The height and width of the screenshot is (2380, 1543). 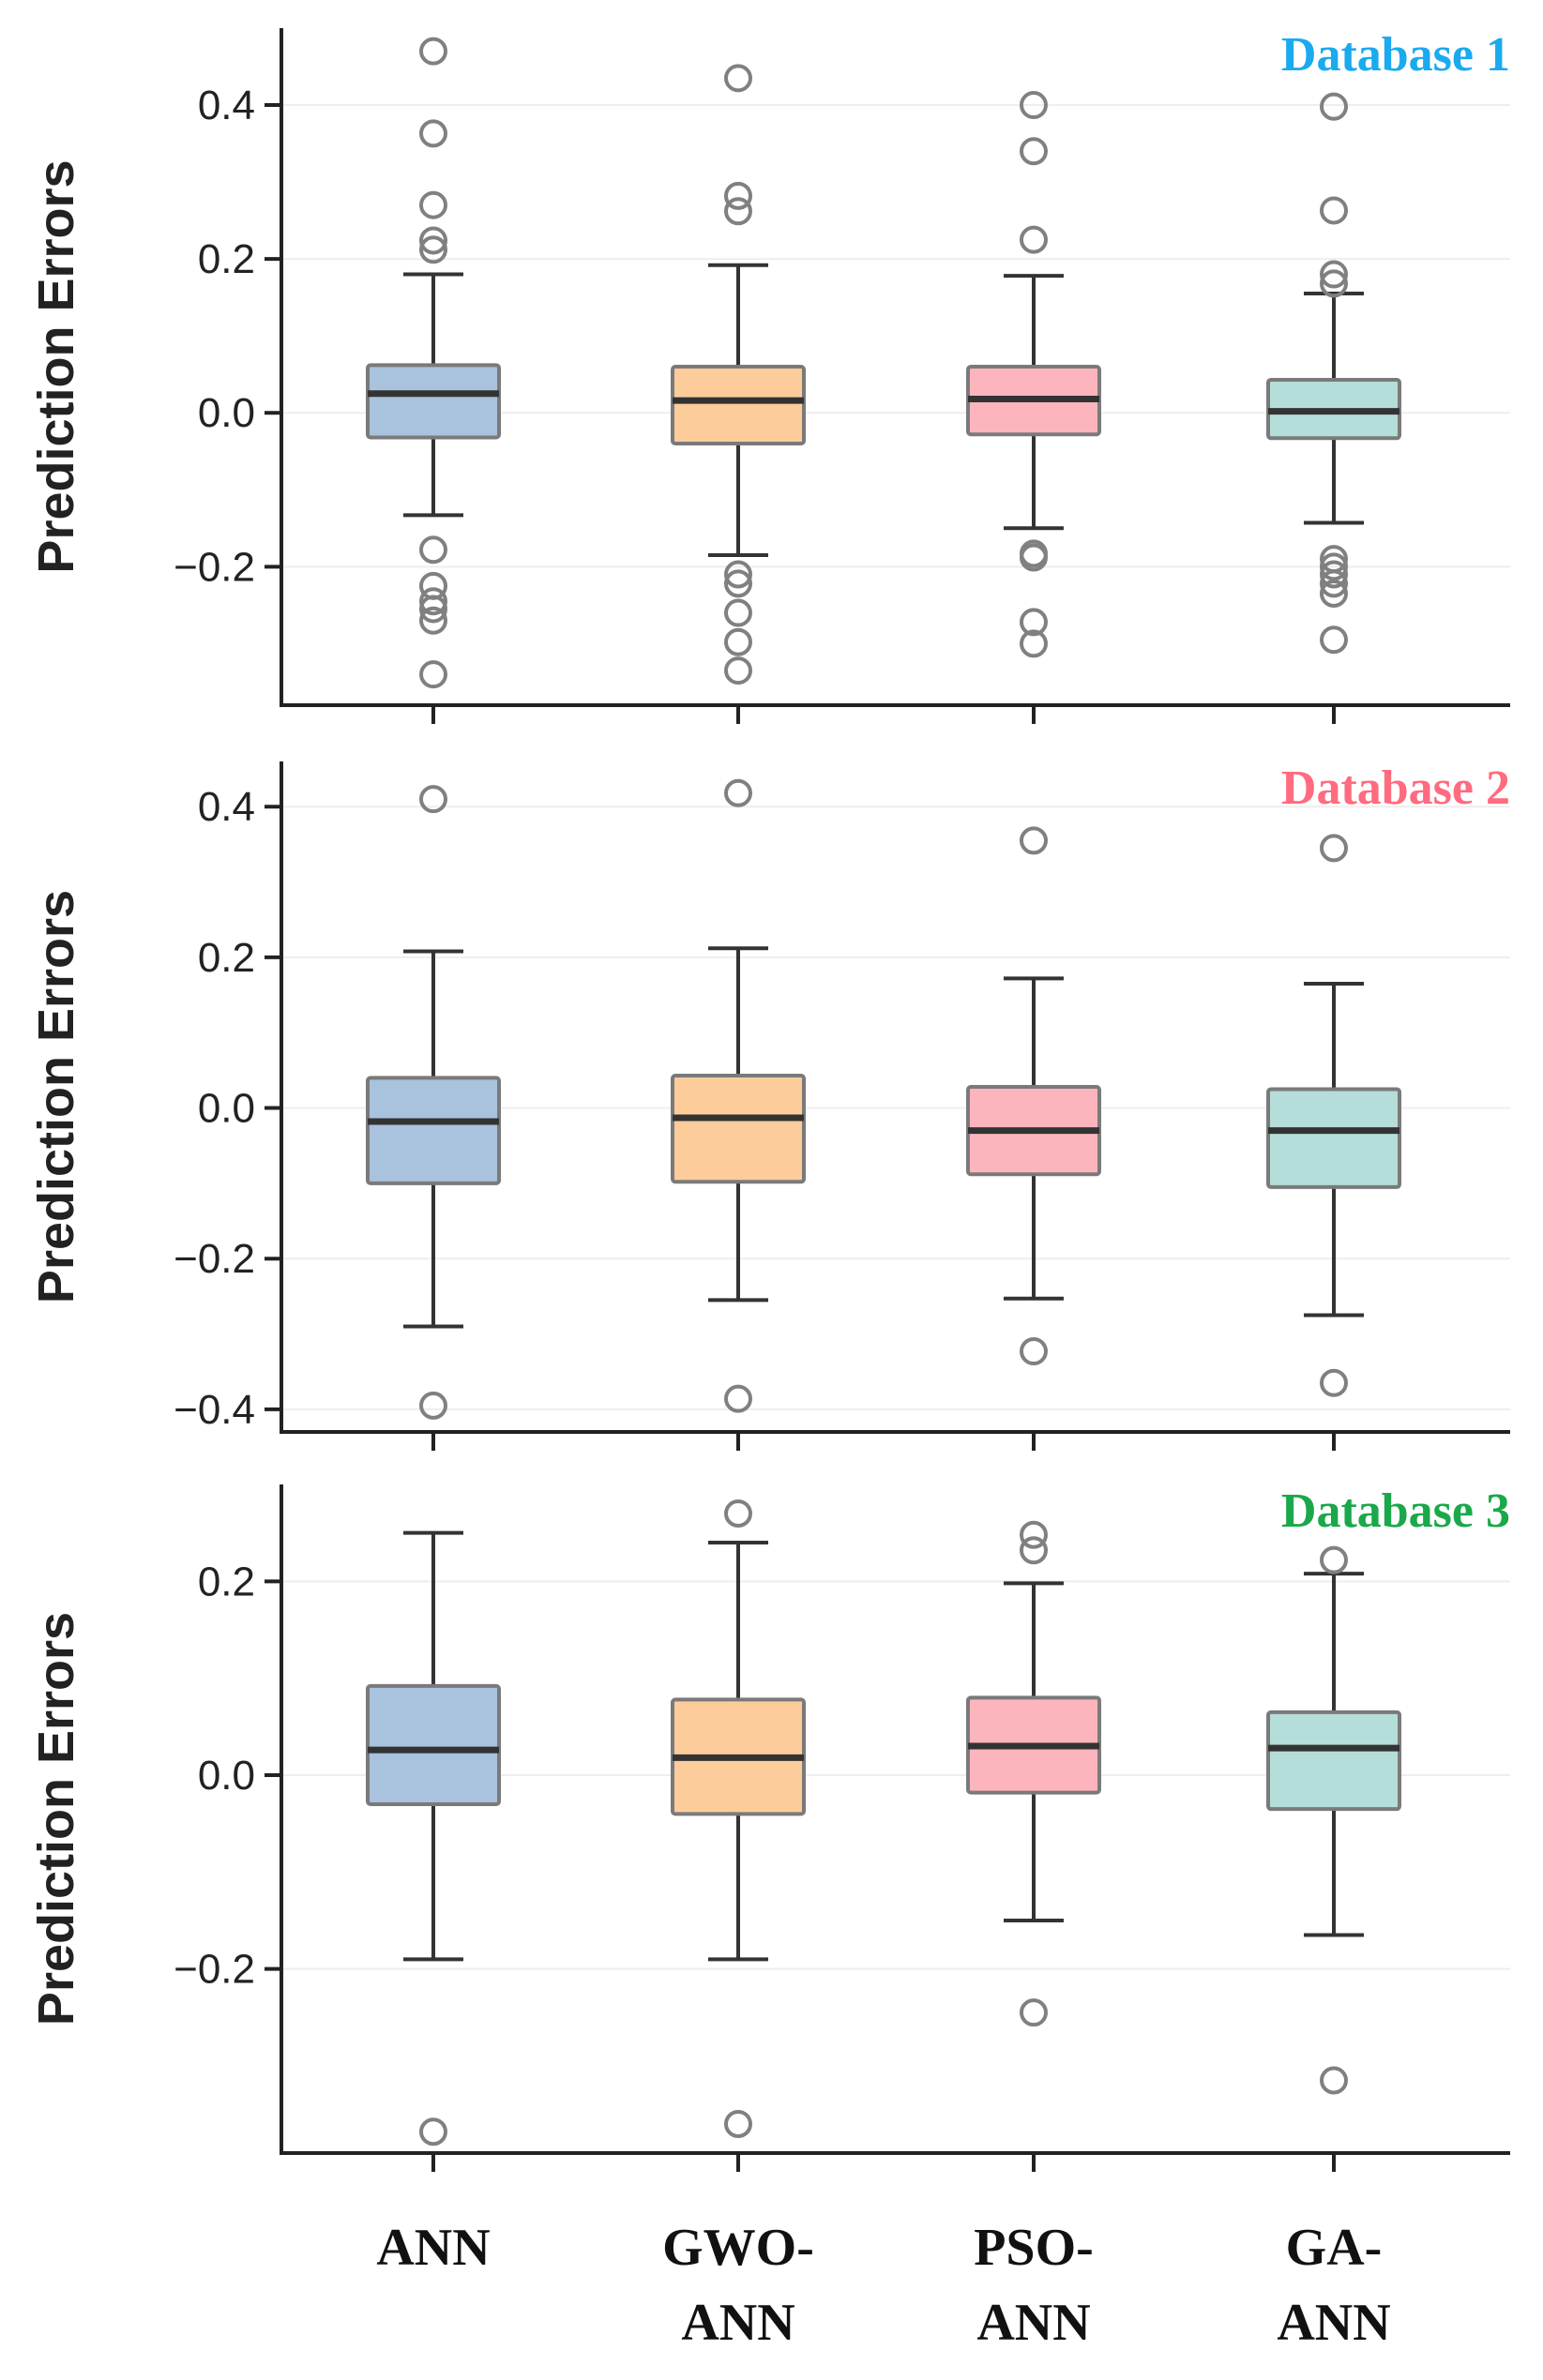 I want to click on x-tick-label: GWO-, so click(x=738, y=2248).